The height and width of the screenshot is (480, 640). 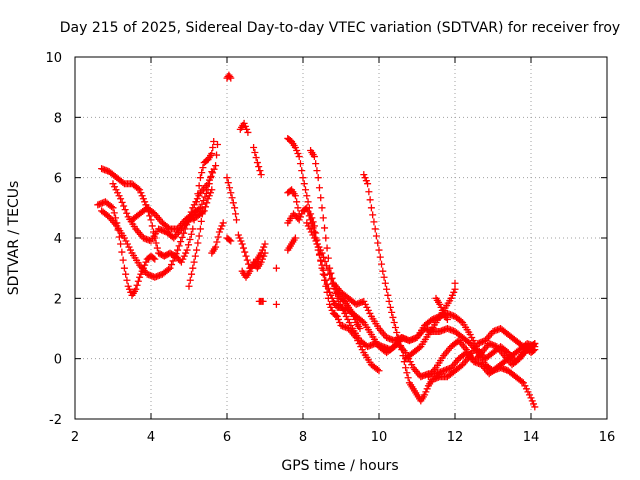 I want to click on y-tick-label: 6, so click(x=58, y=179).